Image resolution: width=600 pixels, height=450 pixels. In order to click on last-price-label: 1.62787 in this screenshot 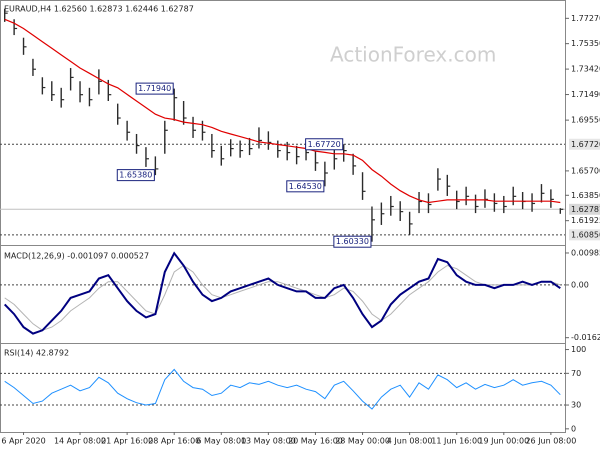, I will do `click(585, 209)`.